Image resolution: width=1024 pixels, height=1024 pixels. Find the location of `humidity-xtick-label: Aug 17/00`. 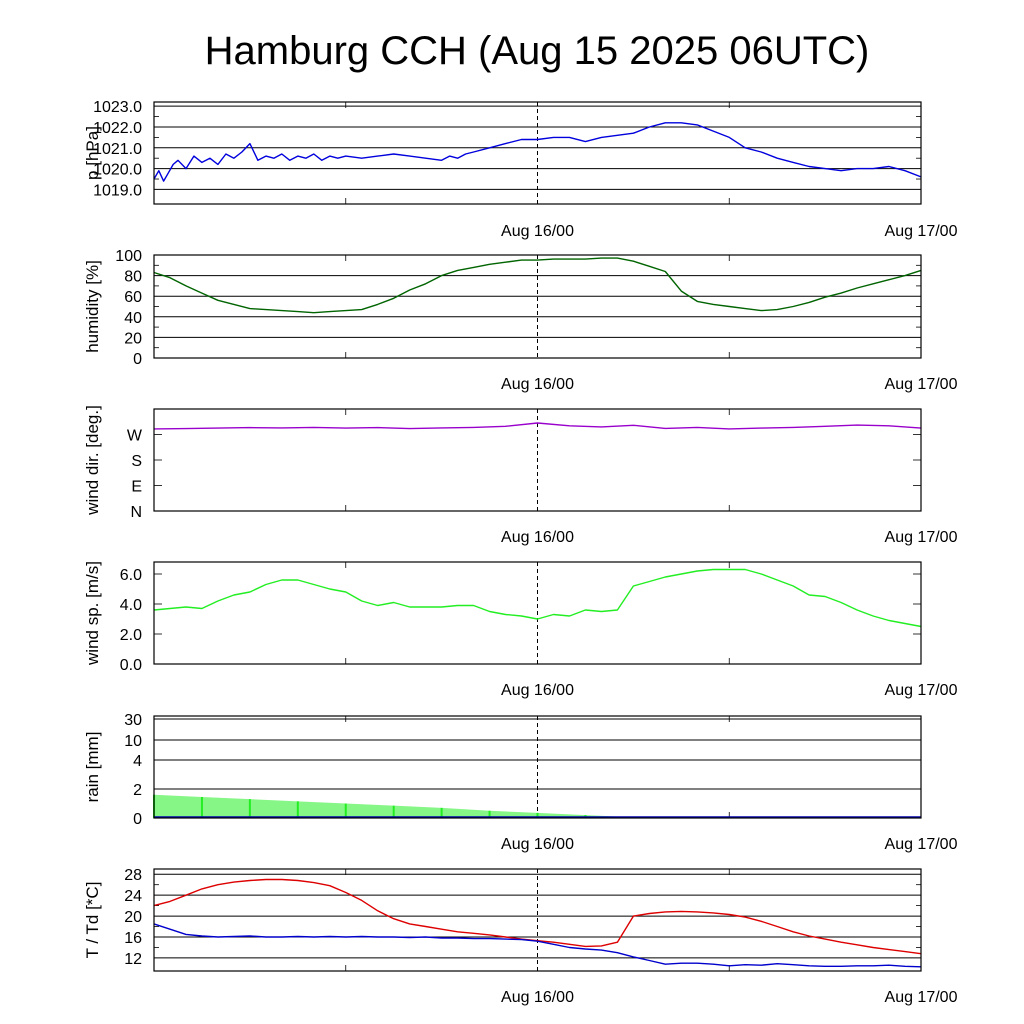

humidity-xtick-label: Aug 17/00 is located at coordinates (921, 384).